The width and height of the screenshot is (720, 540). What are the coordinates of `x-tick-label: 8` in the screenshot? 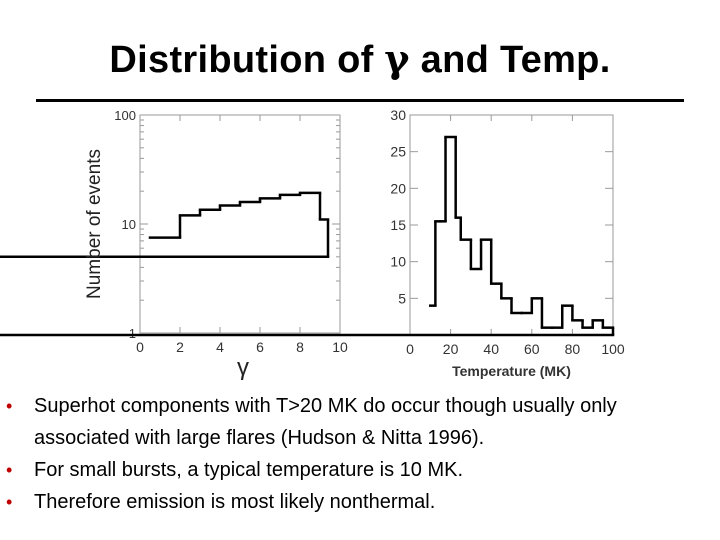 It's located at (300, 347).